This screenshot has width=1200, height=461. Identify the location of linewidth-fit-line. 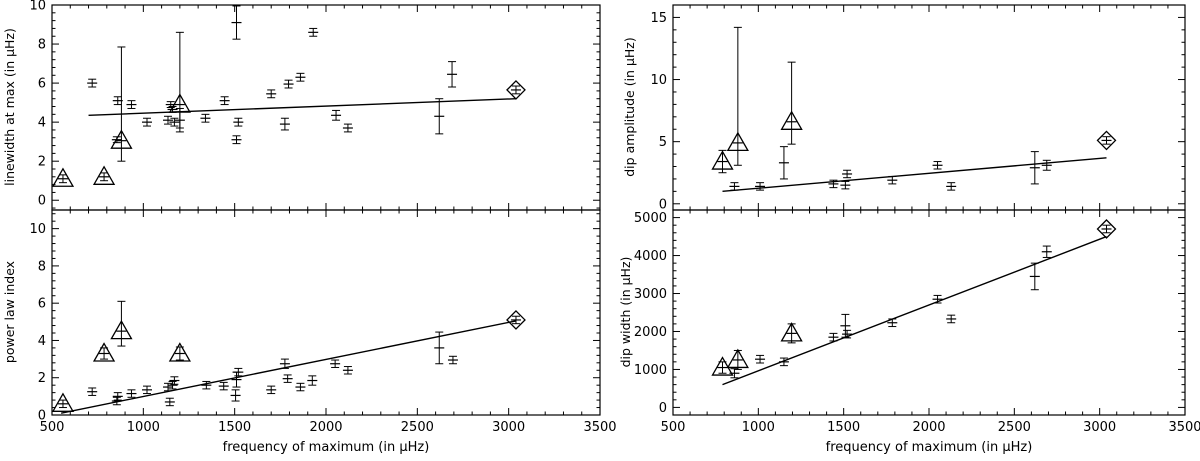
(302, 107).